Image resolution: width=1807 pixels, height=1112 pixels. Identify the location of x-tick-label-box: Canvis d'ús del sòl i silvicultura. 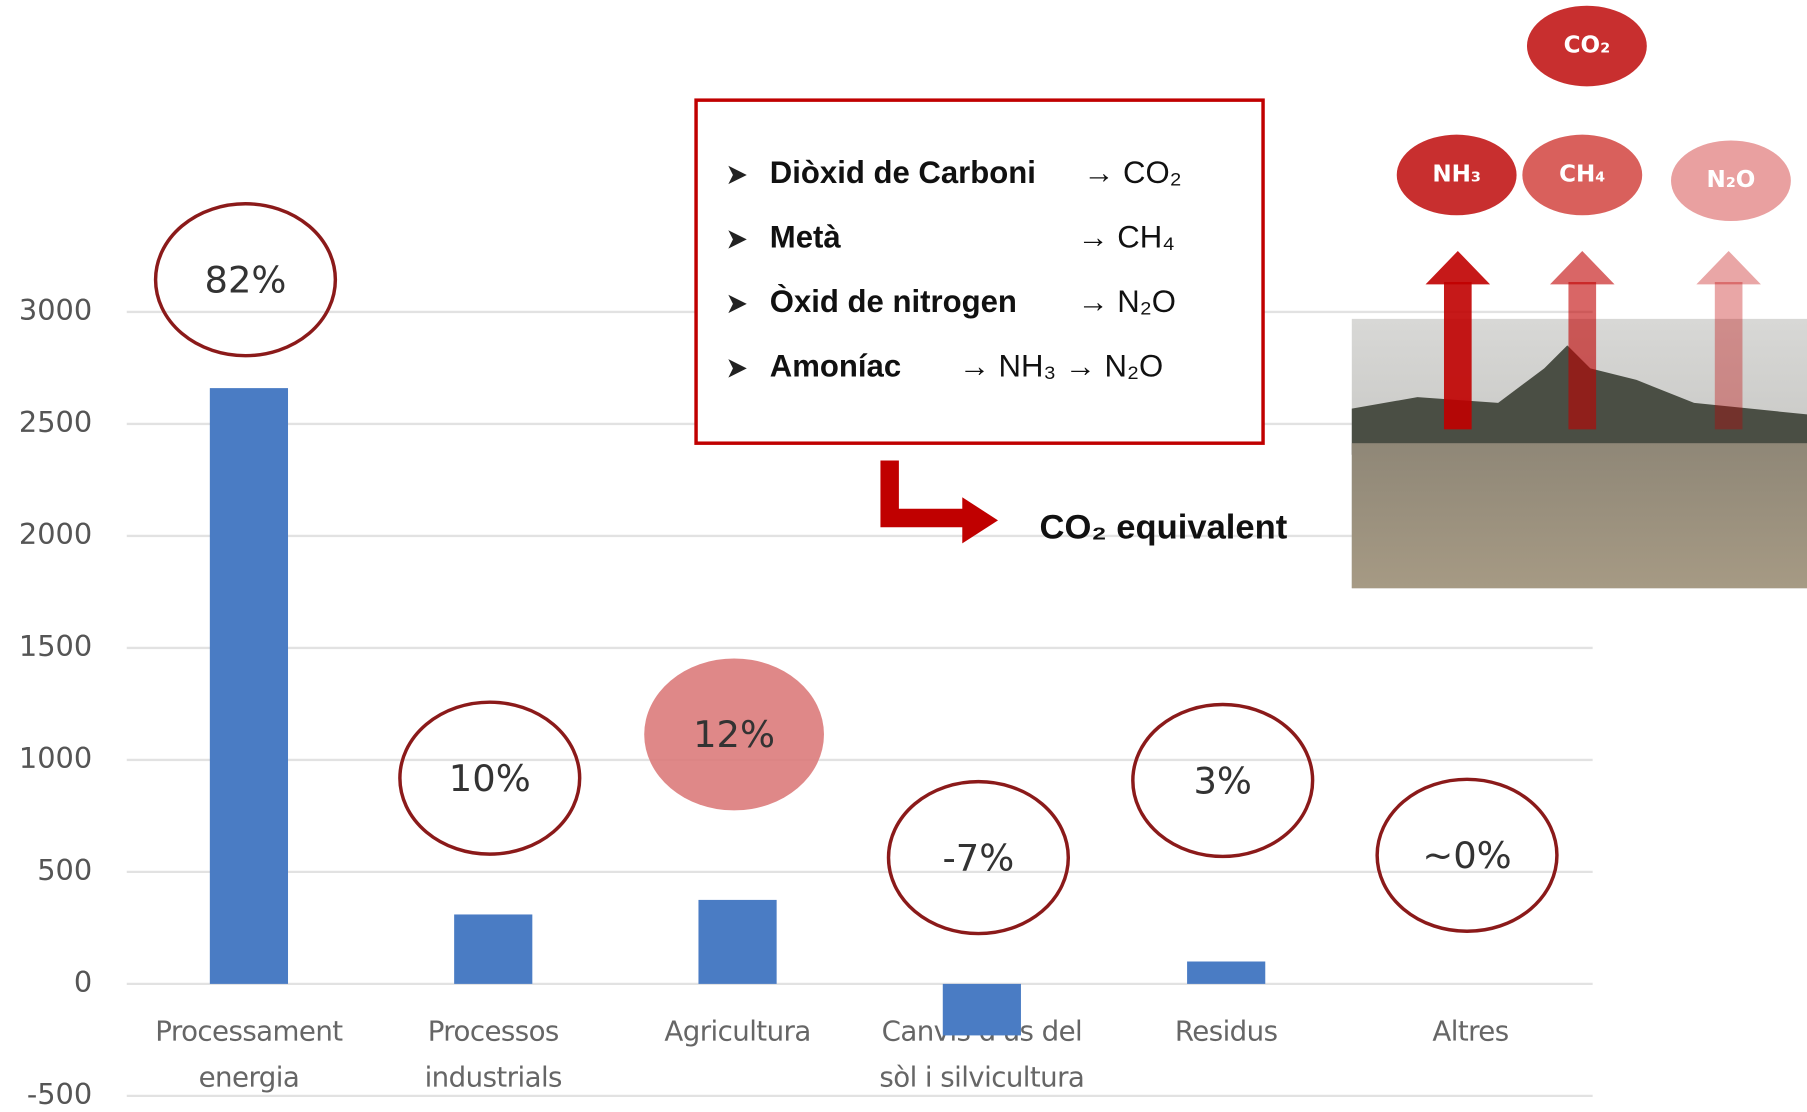
(982, 1054).